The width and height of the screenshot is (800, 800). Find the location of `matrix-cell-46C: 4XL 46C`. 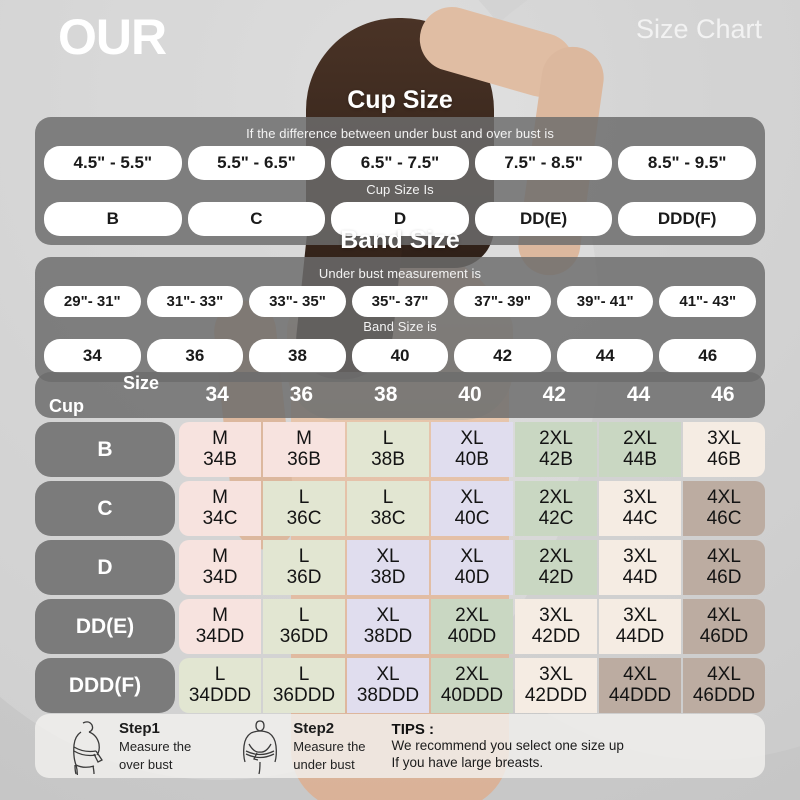

matrix-cell-46C: 4XL 46C is located at coordinates (724, 508).